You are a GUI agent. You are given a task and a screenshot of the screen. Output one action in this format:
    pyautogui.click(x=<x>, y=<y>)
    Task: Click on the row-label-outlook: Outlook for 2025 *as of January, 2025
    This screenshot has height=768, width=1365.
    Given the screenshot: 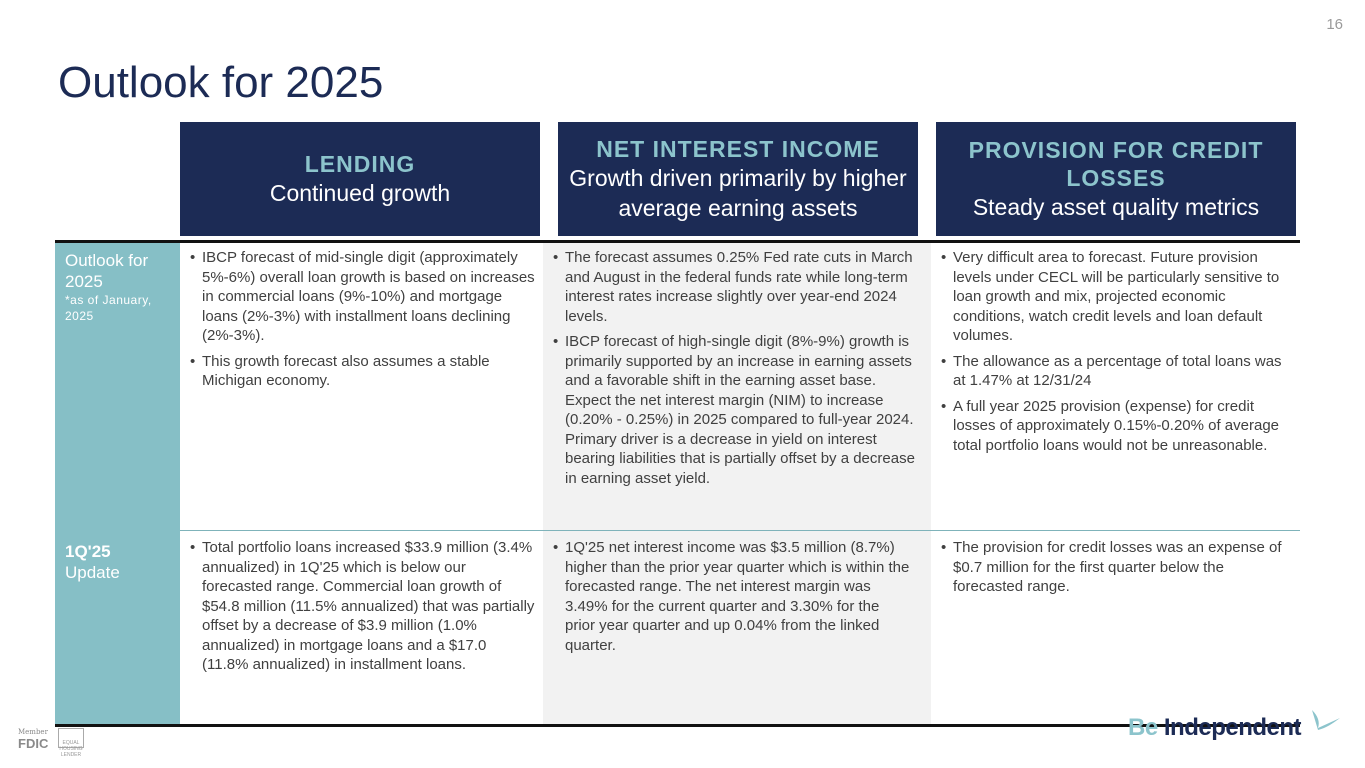 What is the action you would take?
    pyautogui.click(x=120, y=287)
    